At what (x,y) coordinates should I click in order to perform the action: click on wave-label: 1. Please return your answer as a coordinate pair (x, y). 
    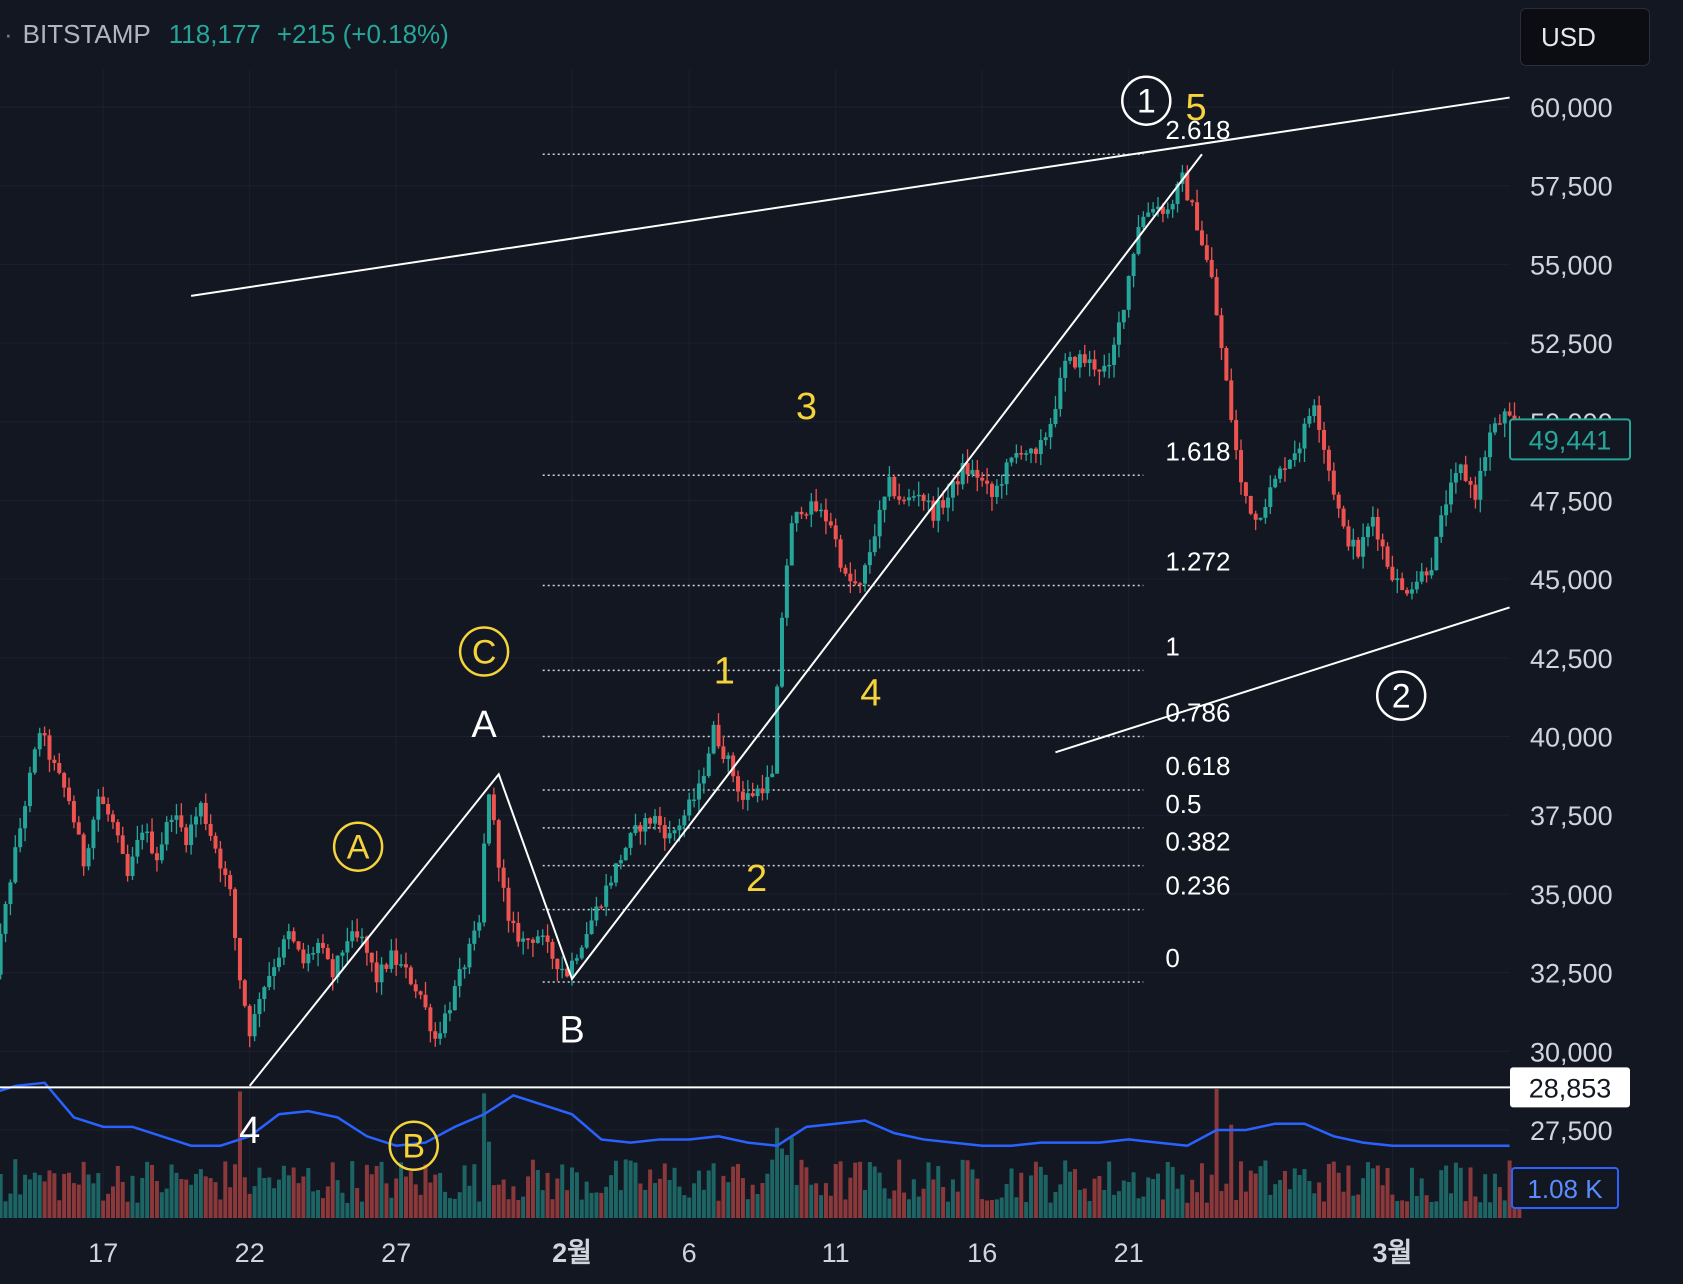
    Looking at the image, I should click on (1146, 102).